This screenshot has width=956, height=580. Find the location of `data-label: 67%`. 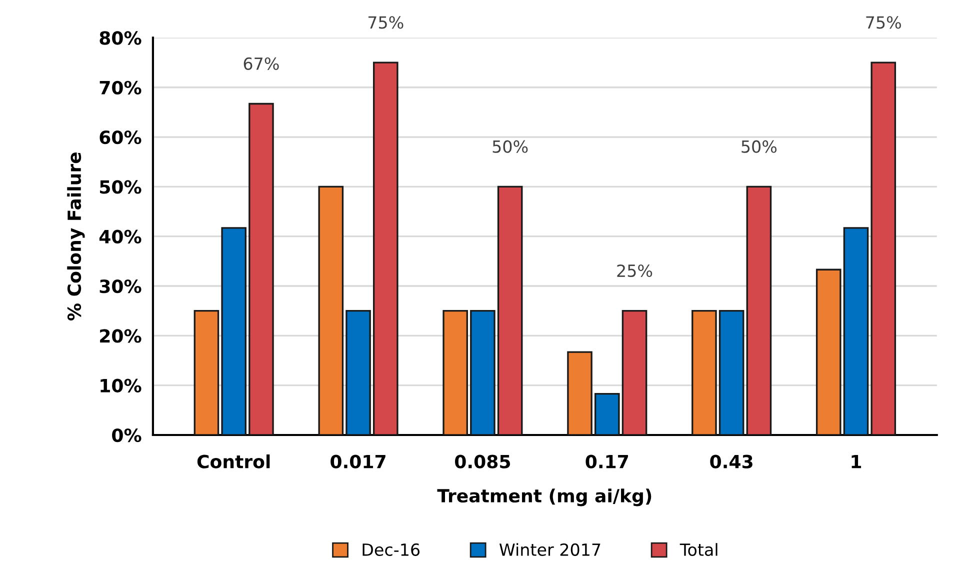

data-label: 67% is located at coordinates (261, 63).